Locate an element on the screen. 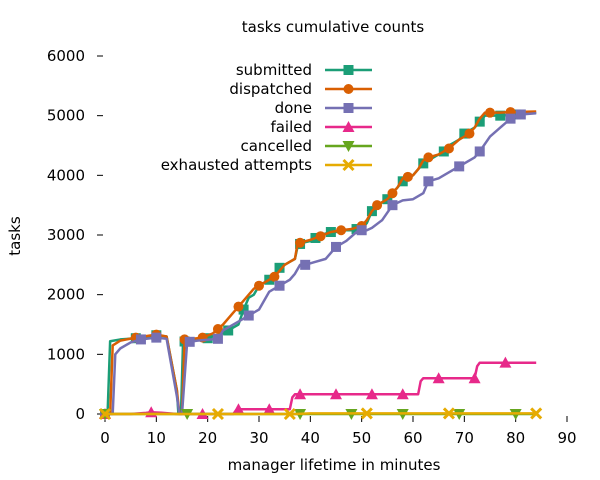 The width and height of the screenshot is (600, 480). x-tick-label: 90 is located at coordinates (566, 438).